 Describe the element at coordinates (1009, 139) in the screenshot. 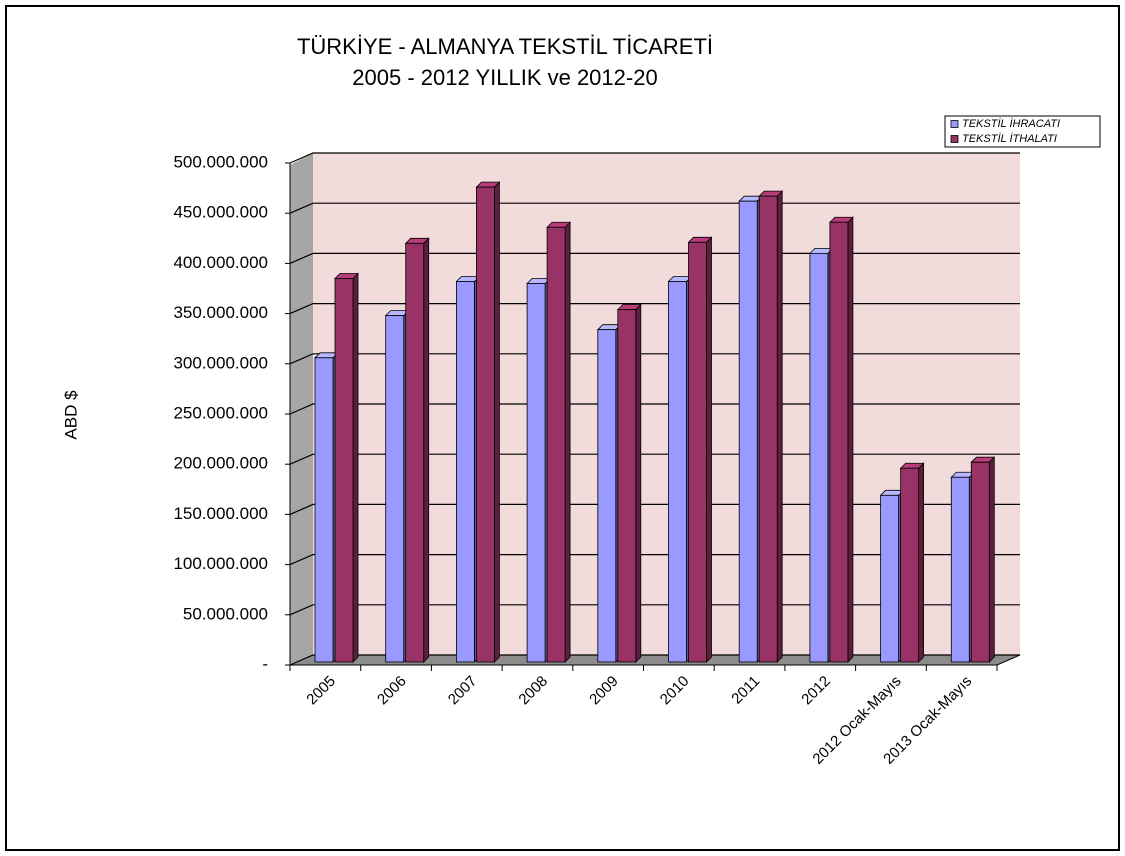

I see `legend-label: TEKSTİL İTHALATI` at that location.